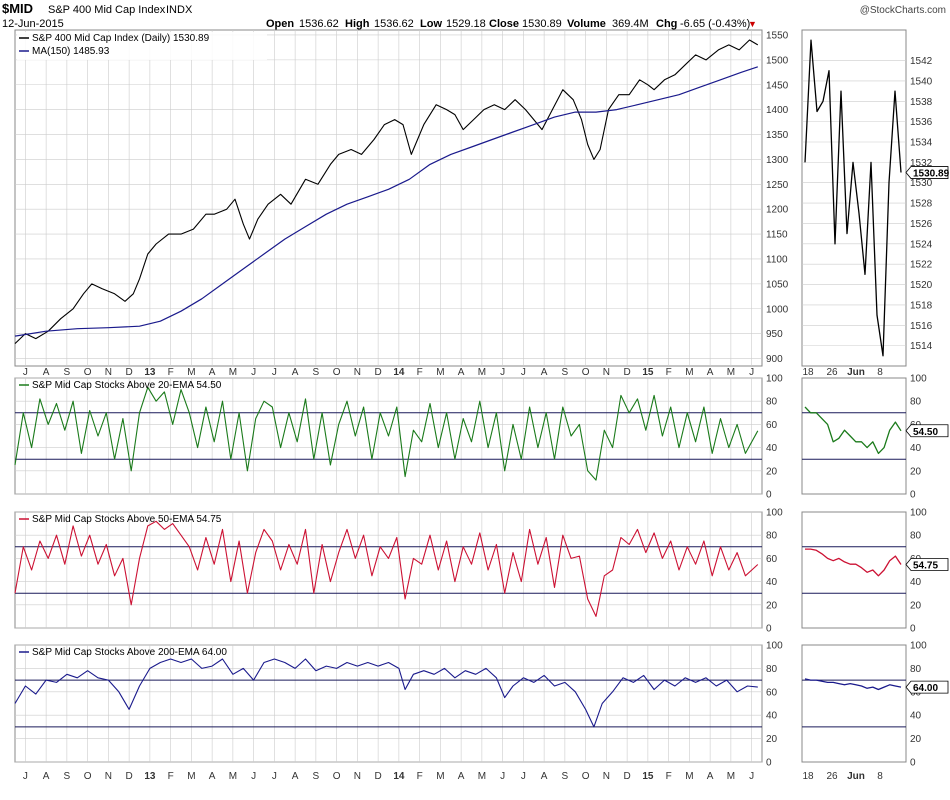  I want to click on y-tick-label: 1000, so click(777, 309).